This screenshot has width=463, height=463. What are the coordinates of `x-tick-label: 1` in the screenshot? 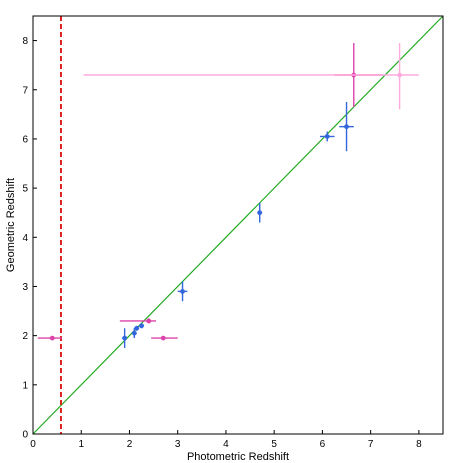 It's located at (81, 444).